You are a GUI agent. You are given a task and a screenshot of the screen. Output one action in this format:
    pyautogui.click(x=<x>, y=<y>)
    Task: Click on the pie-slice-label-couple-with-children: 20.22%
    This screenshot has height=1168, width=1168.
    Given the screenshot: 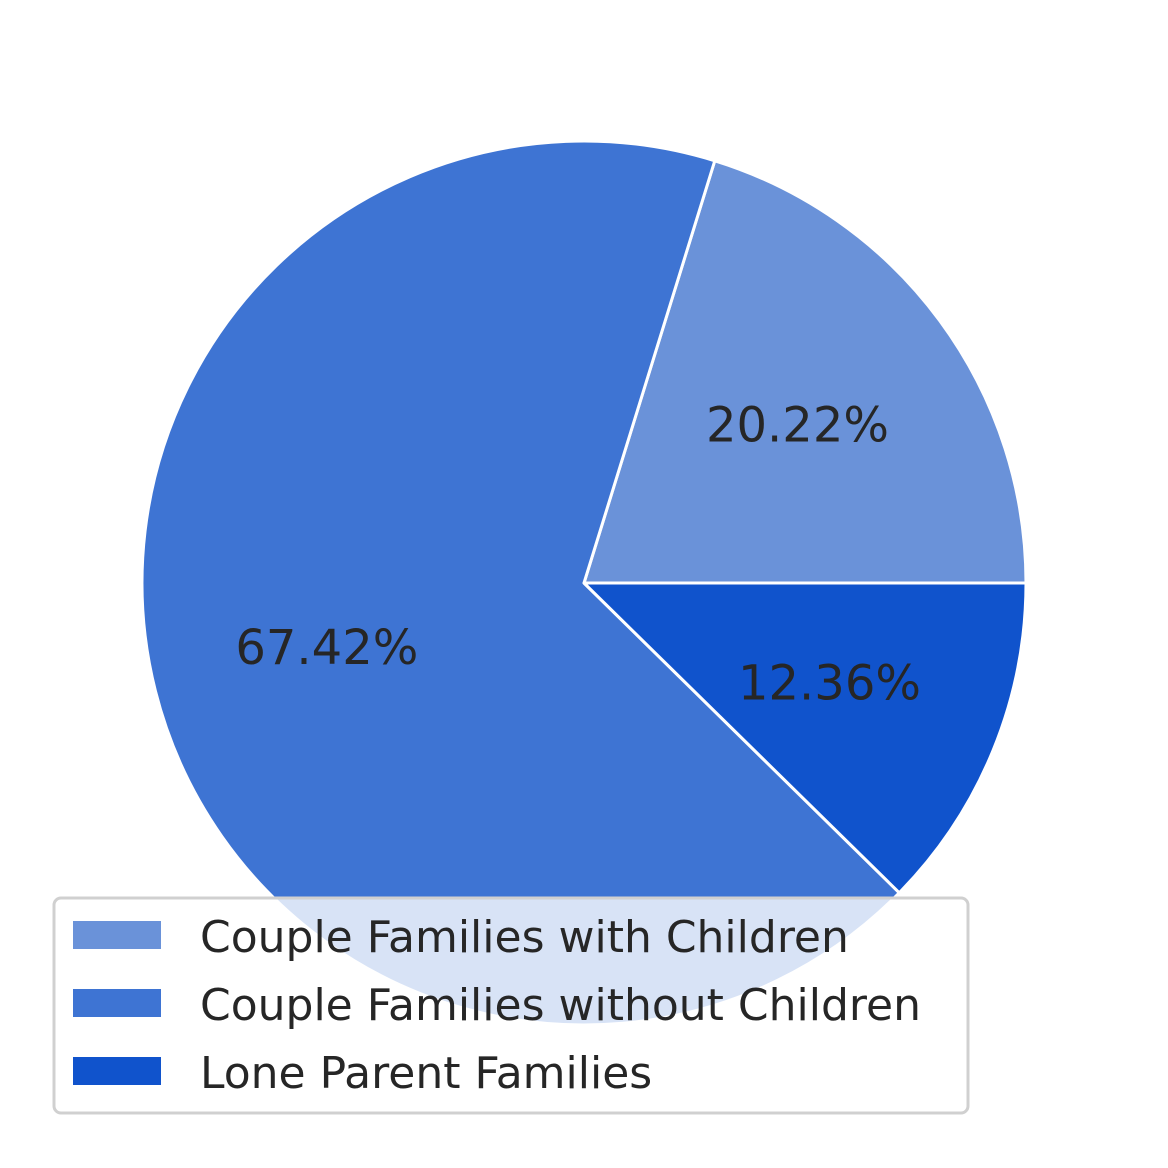 What is the action you would take?
    pyautogui.click(x=797, y=426)
    